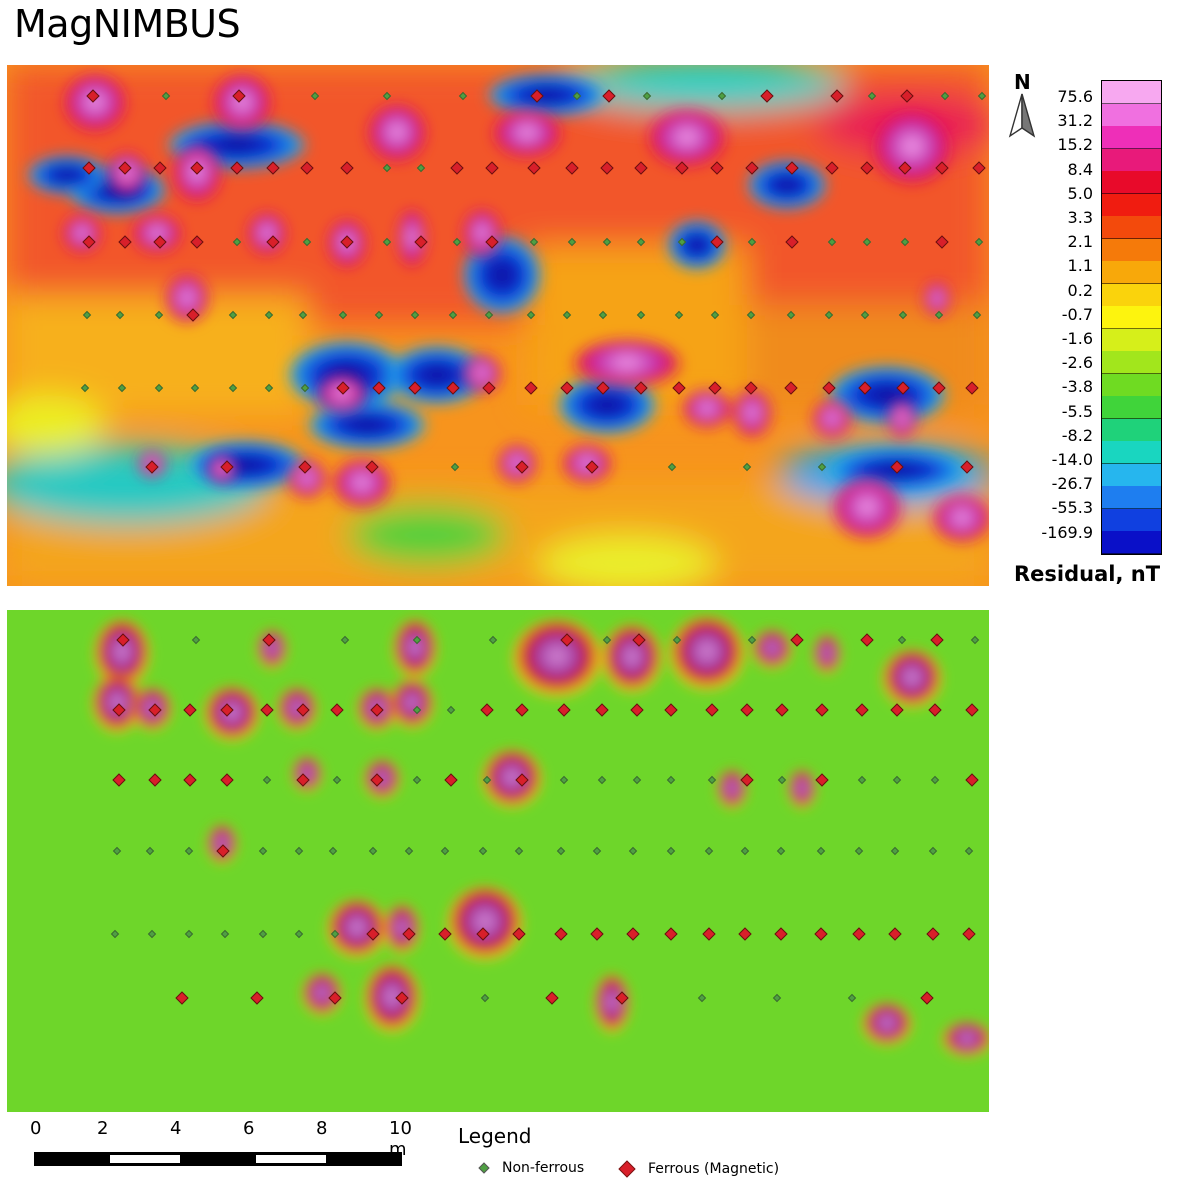  Describe the element at coordinates (1075, 145) in the screenshot. I see `colorbar-tick-label: 15.2` at that location.